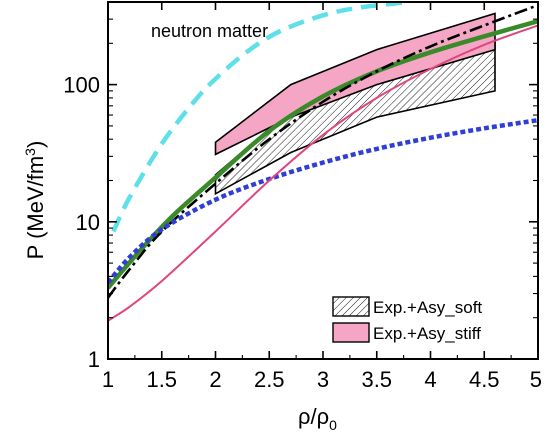 This screenshot has height=438, width=545. Describe the element at coordinates (35, 208) in the screenshot. I see `y-axis-title-main: P (MeV/fm` at that location.